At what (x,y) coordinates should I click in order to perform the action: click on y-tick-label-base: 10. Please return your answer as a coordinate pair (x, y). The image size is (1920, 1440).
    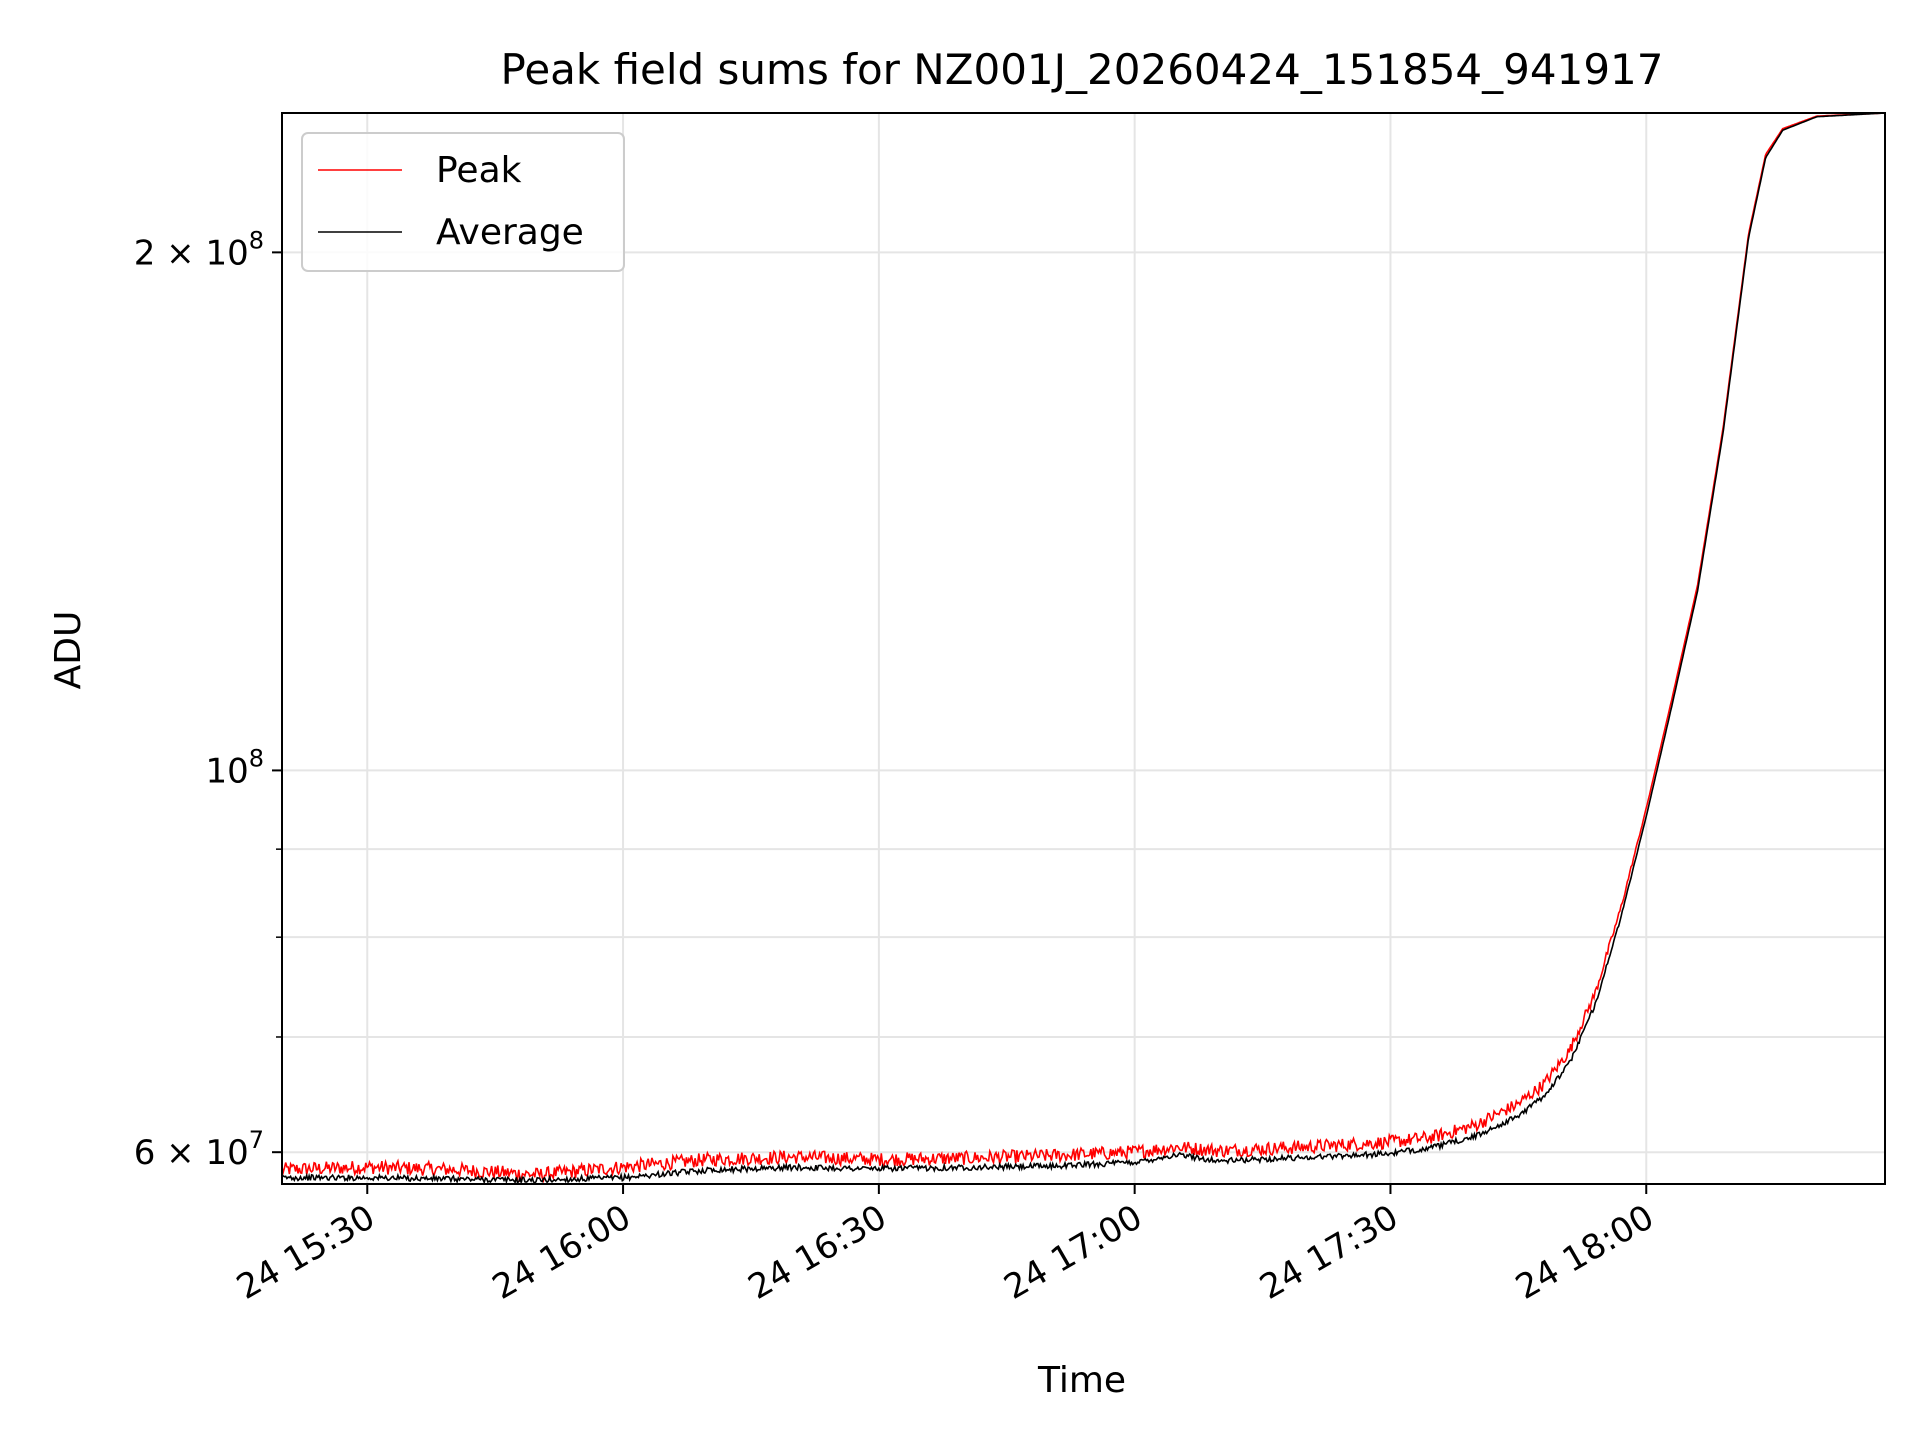
    Looking at the image, I should click on (226, 771).